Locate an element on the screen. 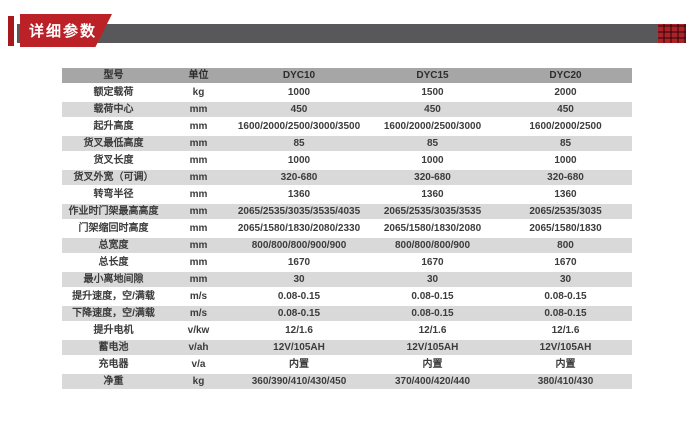 The height and width of the screenshot is (421, 694). section-title-badge: 详细参数 is located at coordinates (66, 30).